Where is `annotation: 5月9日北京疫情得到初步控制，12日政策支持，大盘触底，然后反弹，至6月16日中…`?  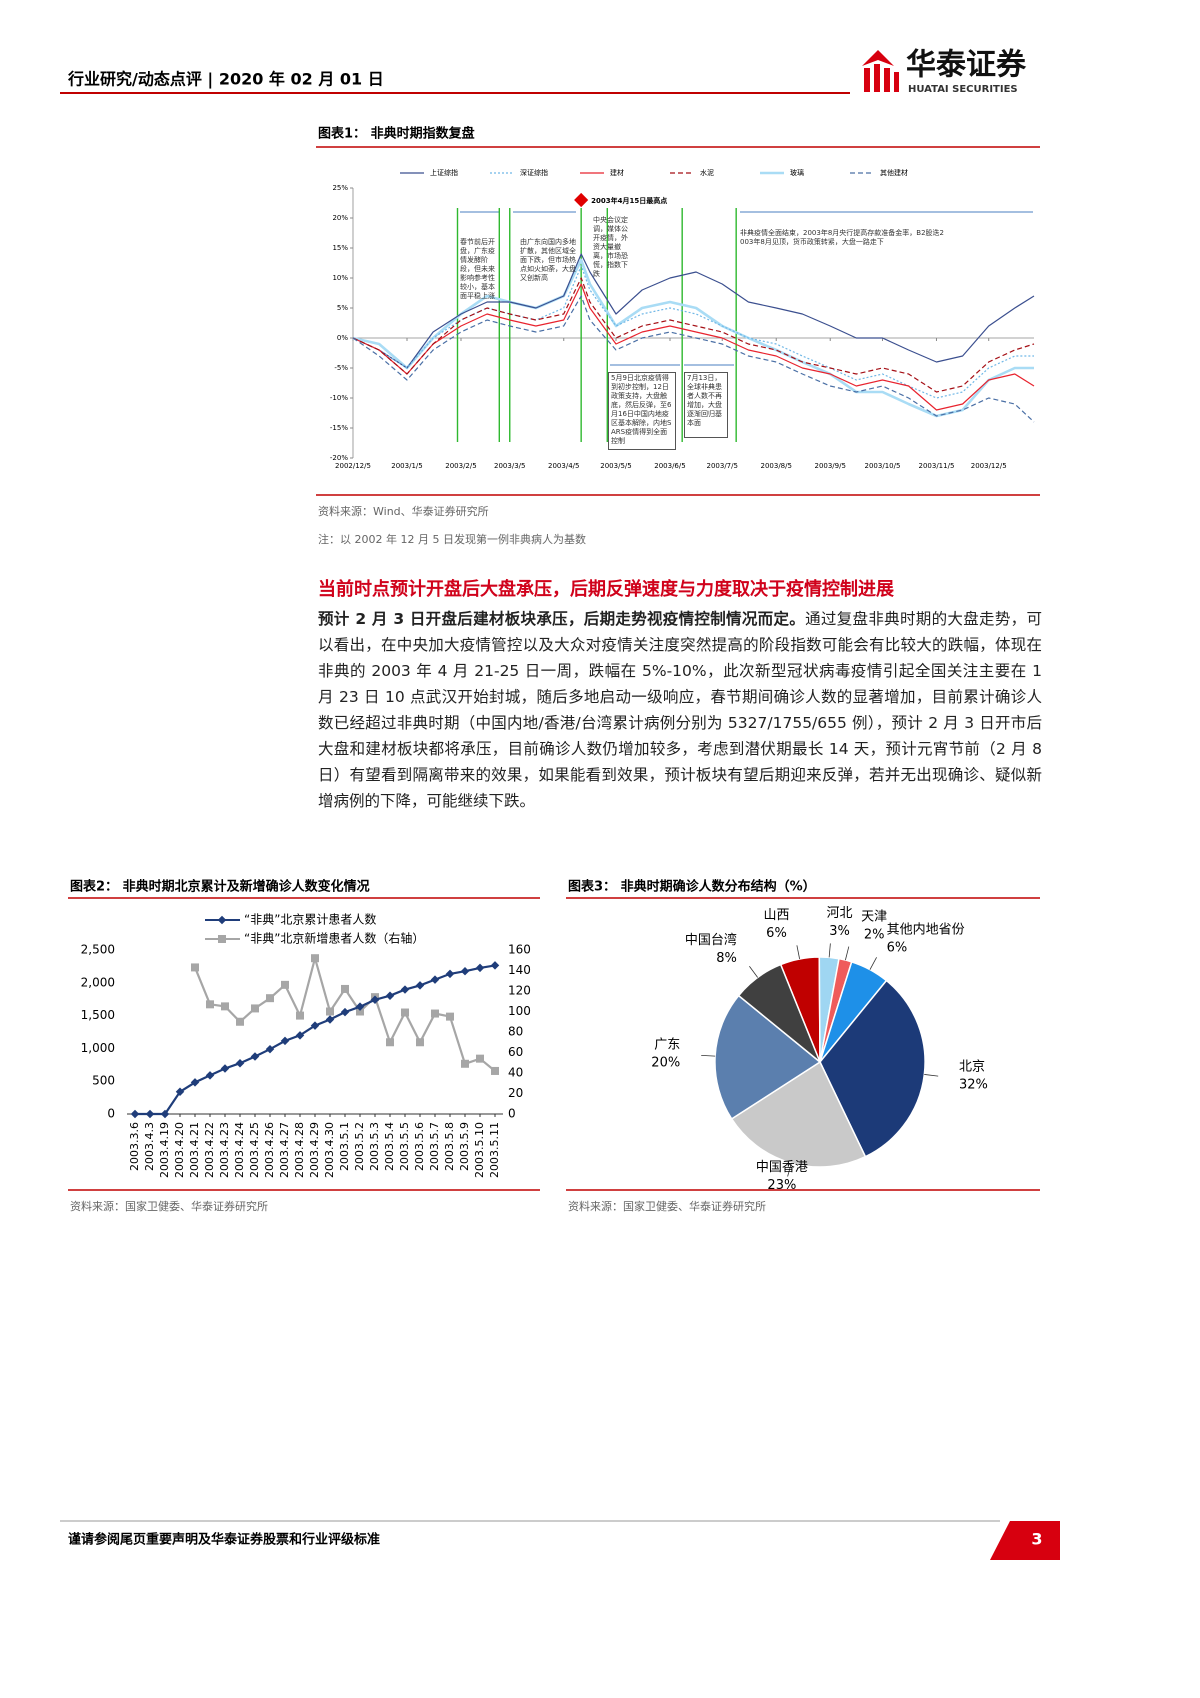 annotation: 5月9日北京疫情得到初步控制，12日政策支持，大盘触底，然后反弹，至6月16日中… is located at coordinates (642, 411).